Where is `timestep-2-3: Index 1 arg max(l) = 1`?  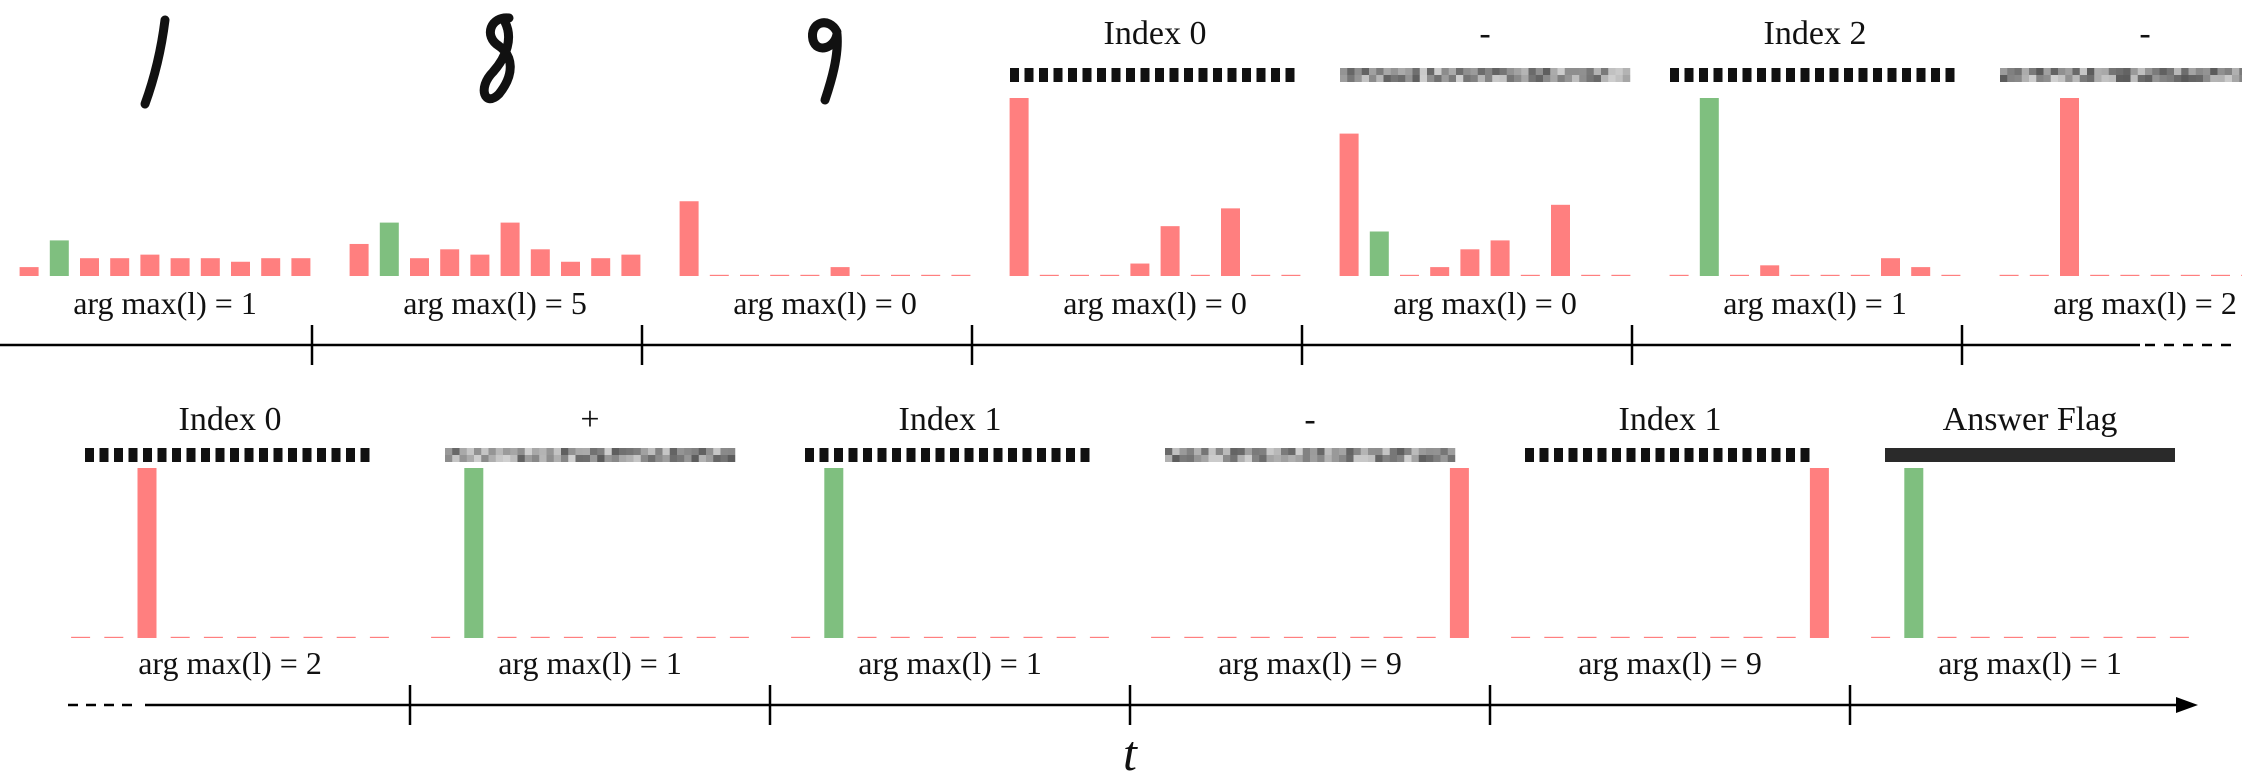 timestep-2-3: Index 1 arg max(l) = 1 is located at coordinates (950, 541).